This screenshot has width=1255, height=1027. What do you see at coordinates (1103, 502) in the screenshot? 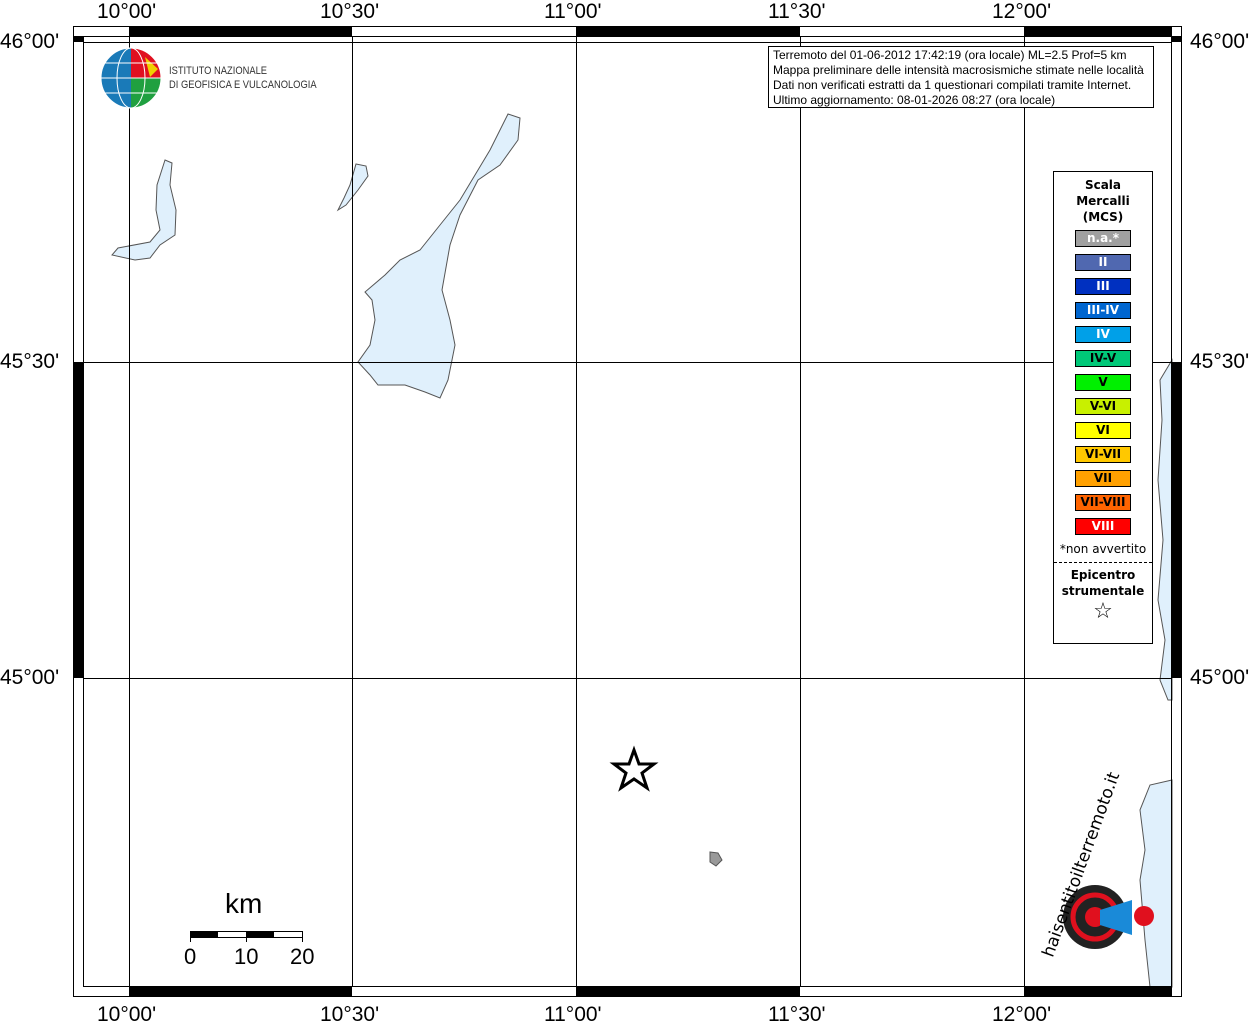
I see `legend-swatch: VII-VIII` at bounding box center [1103, 502].